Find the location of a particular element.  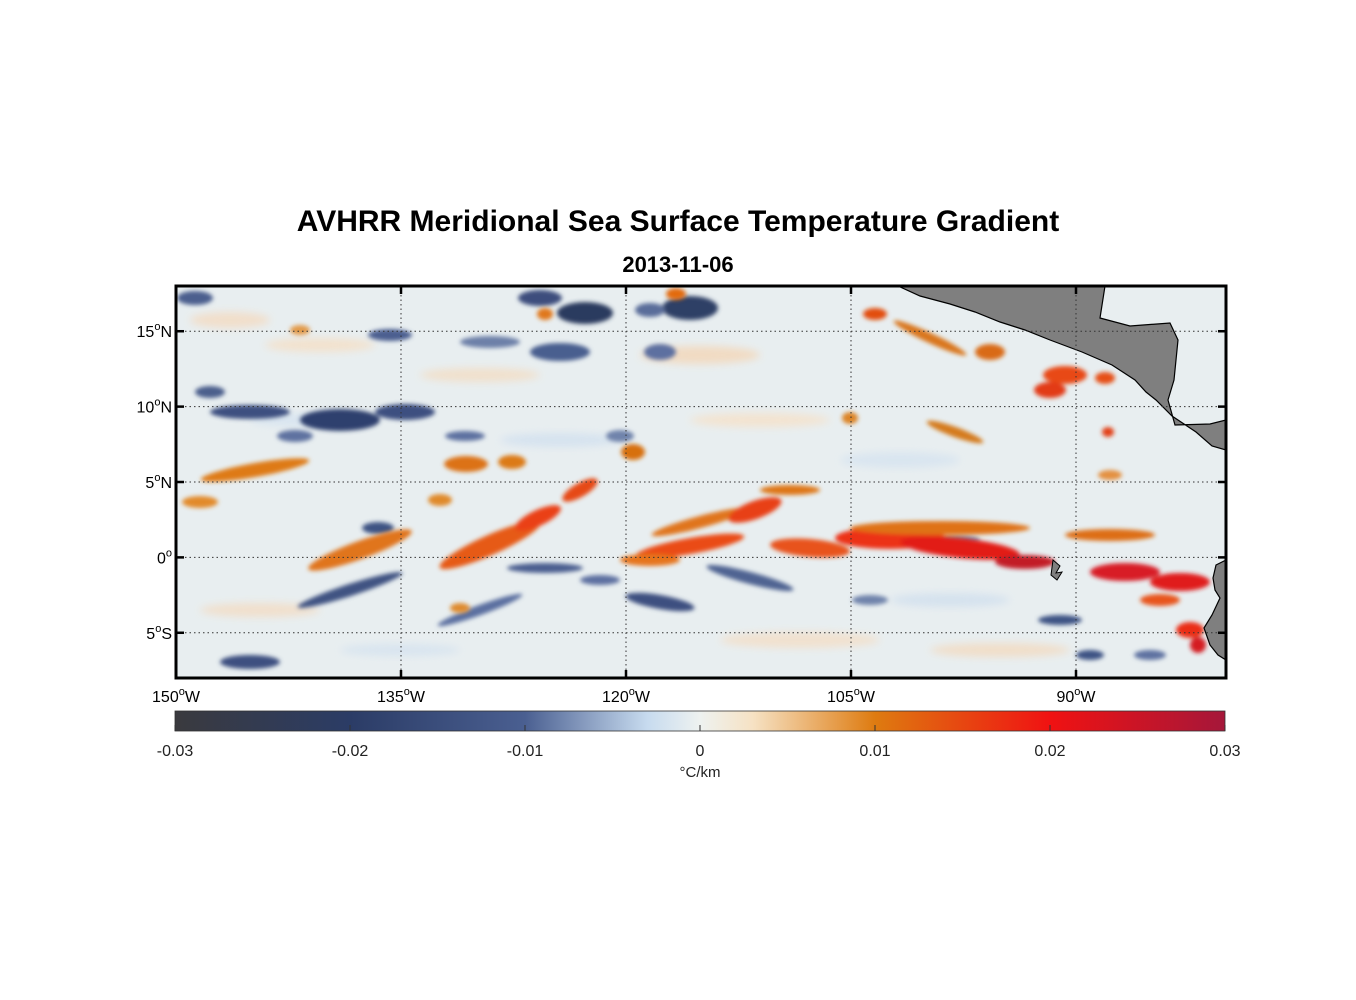

map-subtitle: 2013-11-06 is located at coordinates (678, 264).